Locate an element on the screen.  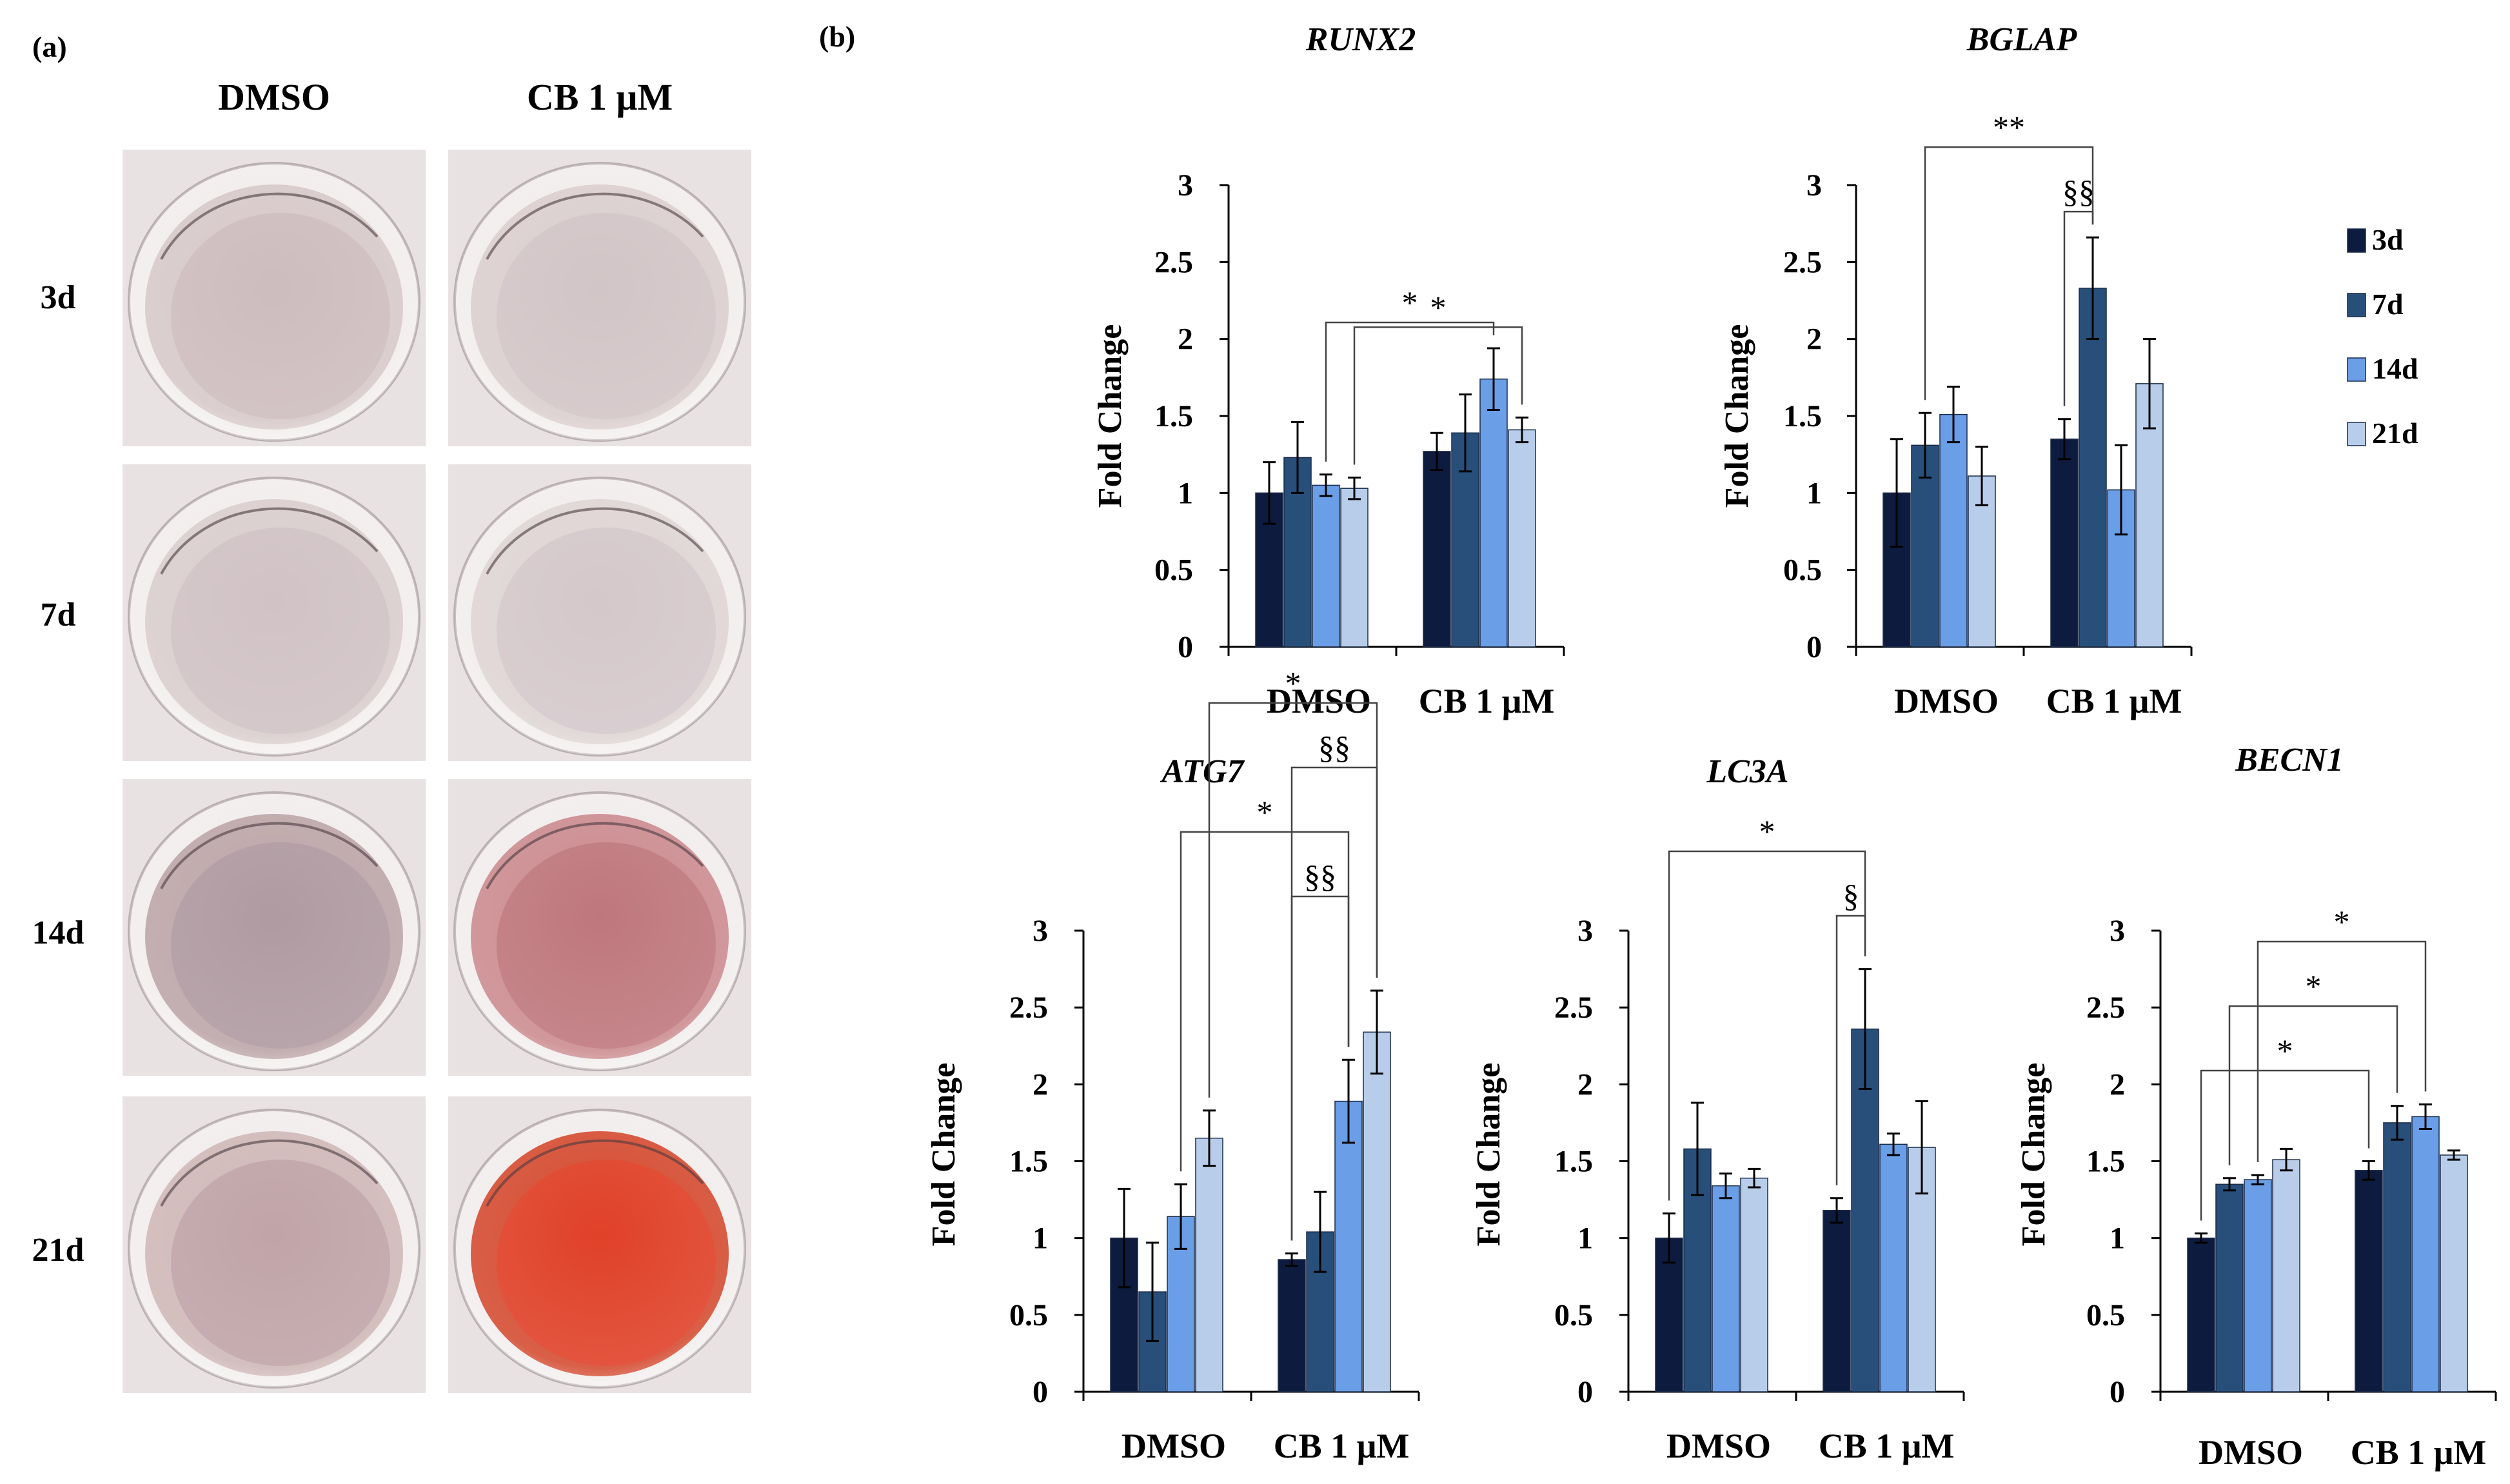
well-cb-3d is located at coordinates (599, 298).